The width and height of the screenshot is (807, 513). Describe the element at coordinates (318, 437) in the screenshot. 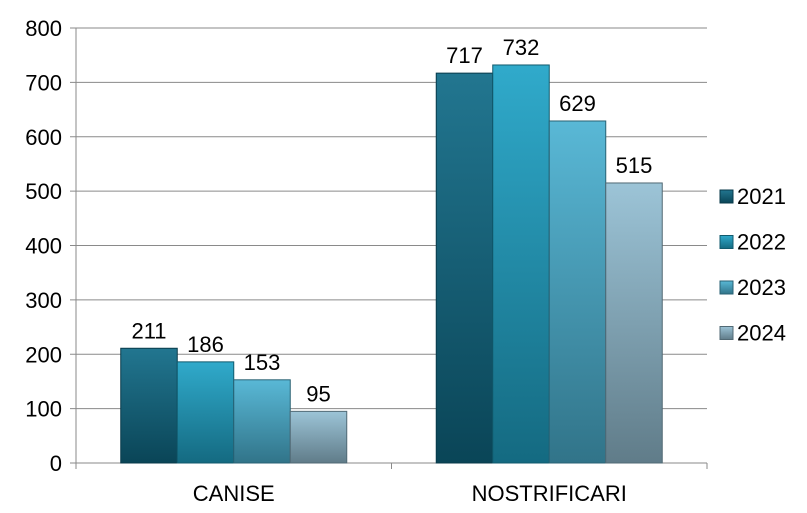

I see `bar-canise-2024` at that location.